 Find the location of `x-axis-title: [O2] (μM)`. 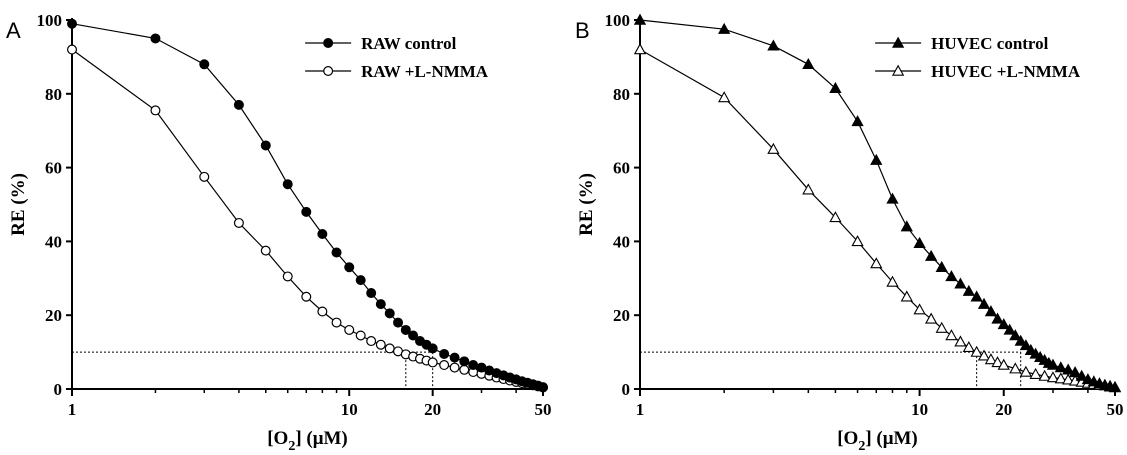

x-axis-title: [O2] (μM) is located at coordinates (877, 441).